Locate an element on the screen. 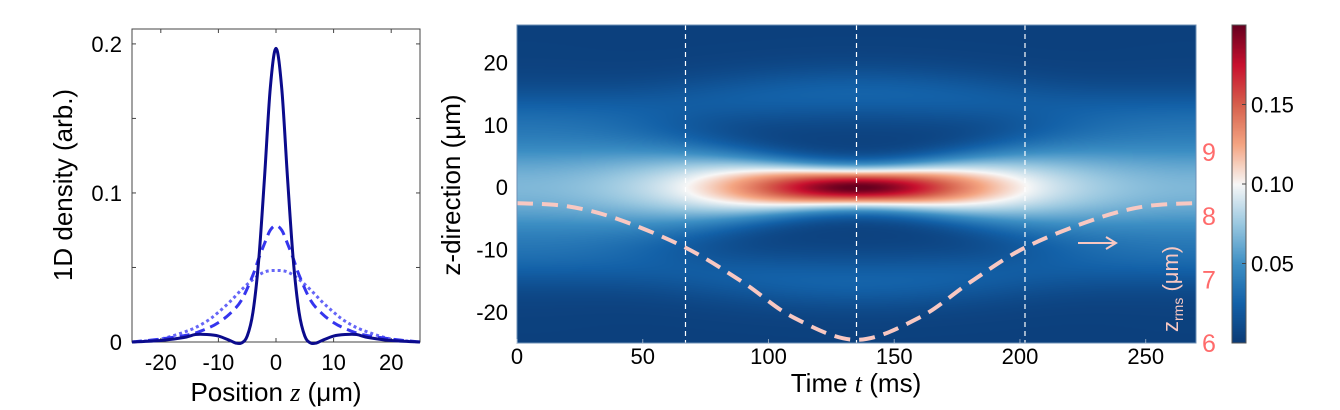  right-ytick-label: 10 is located at coordinates (496, 125).